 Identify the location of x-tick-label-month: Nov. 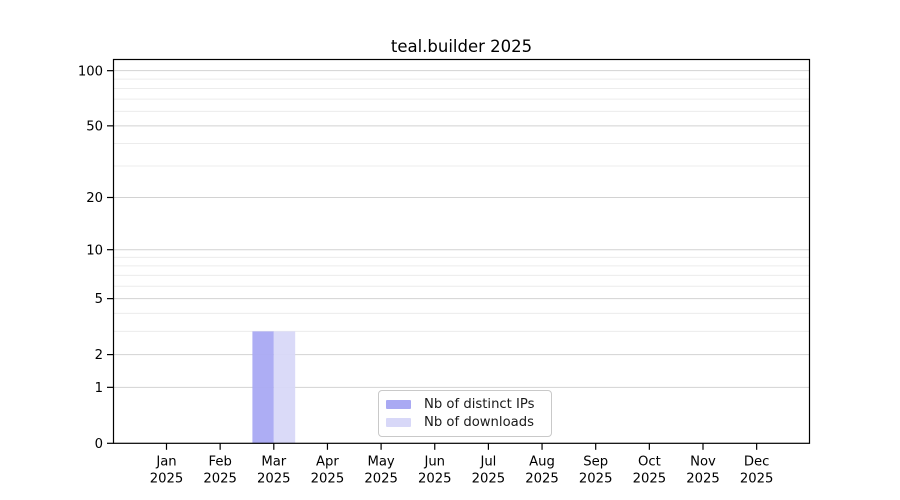
(703, 462).